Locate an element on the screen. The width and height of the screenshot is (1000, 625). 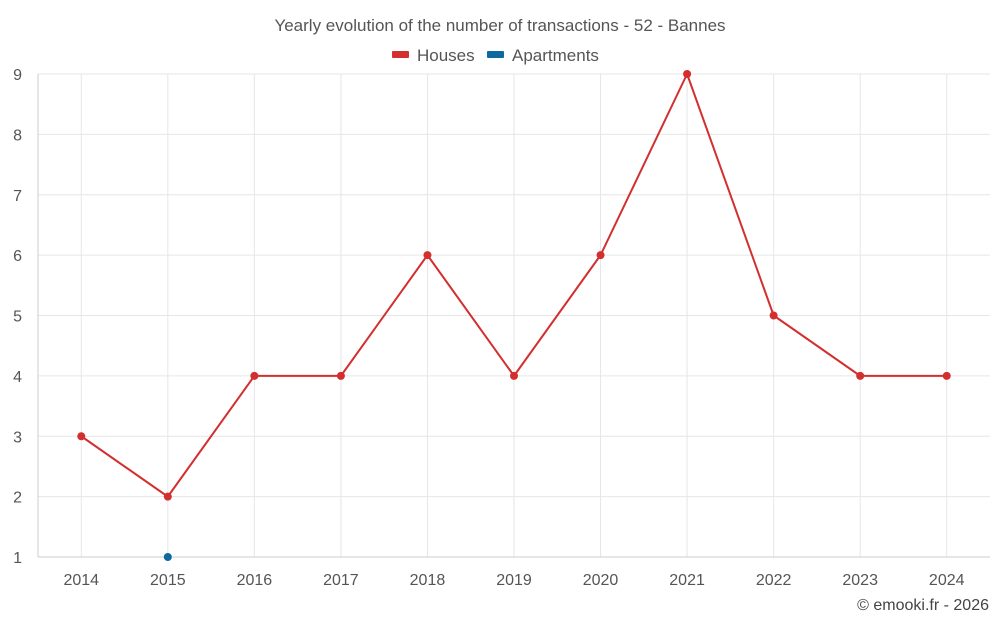
y-tick-label: 9 is located at coordinates (17, 75).